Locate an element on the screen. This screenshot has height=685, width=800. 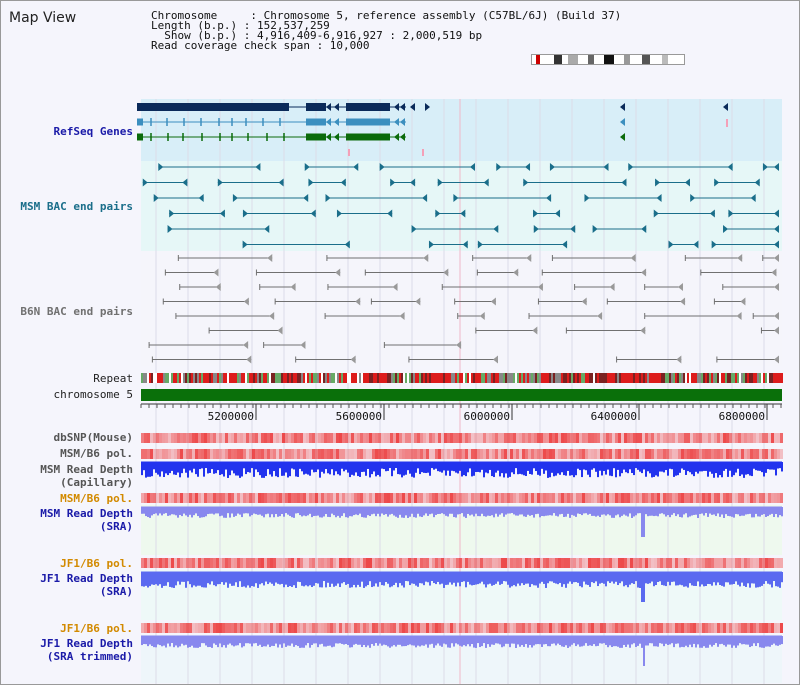
track-label-jf1-b6-pol: JF1/B6 pol. is located at coordinates (96, 563).